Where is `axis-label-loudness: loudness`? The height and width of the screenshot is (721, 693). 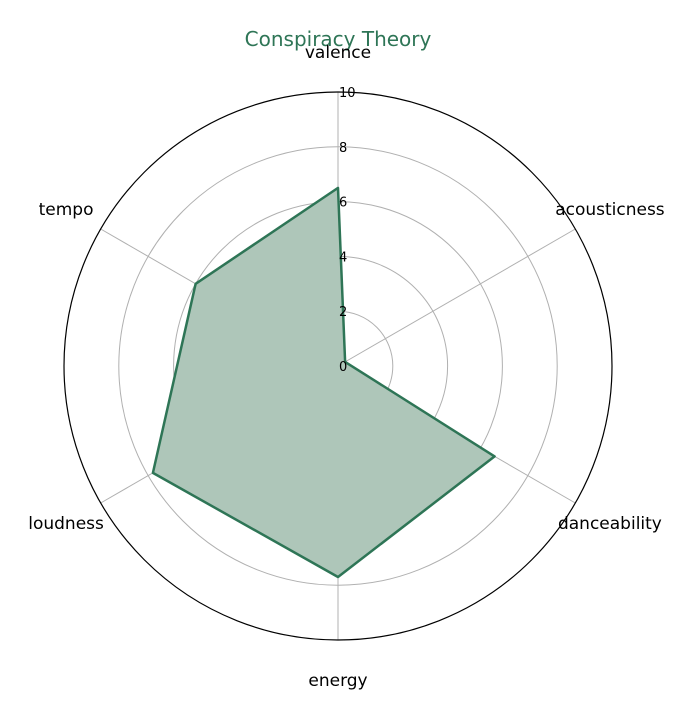 axis-label-loudness: loudness is located at coordinates (66, 524).